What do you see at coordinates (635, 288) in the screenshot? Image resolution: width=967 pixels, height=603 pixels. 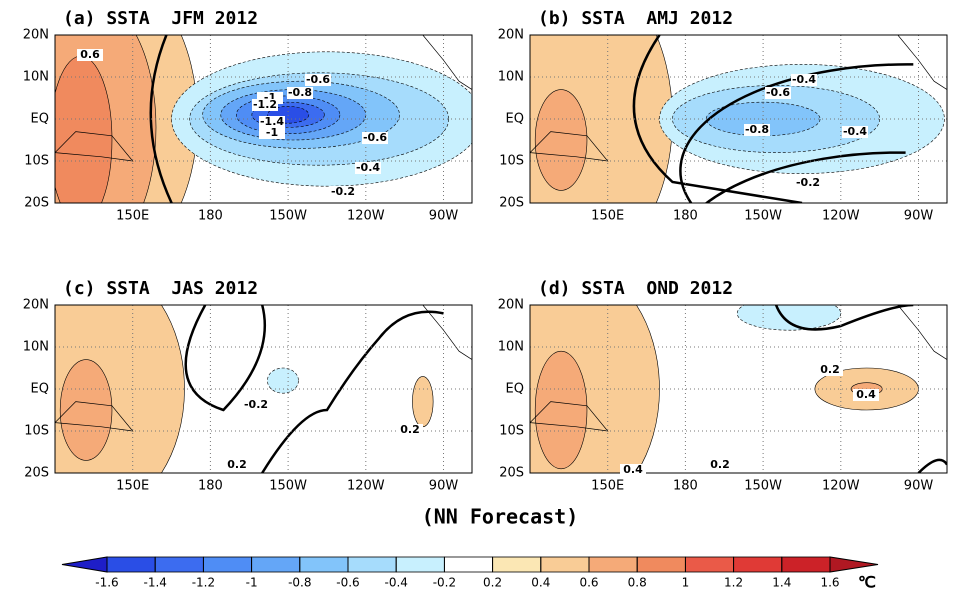 I see `panel-title: (d) SSTA OND 2012` at bounding box center [635, 288].